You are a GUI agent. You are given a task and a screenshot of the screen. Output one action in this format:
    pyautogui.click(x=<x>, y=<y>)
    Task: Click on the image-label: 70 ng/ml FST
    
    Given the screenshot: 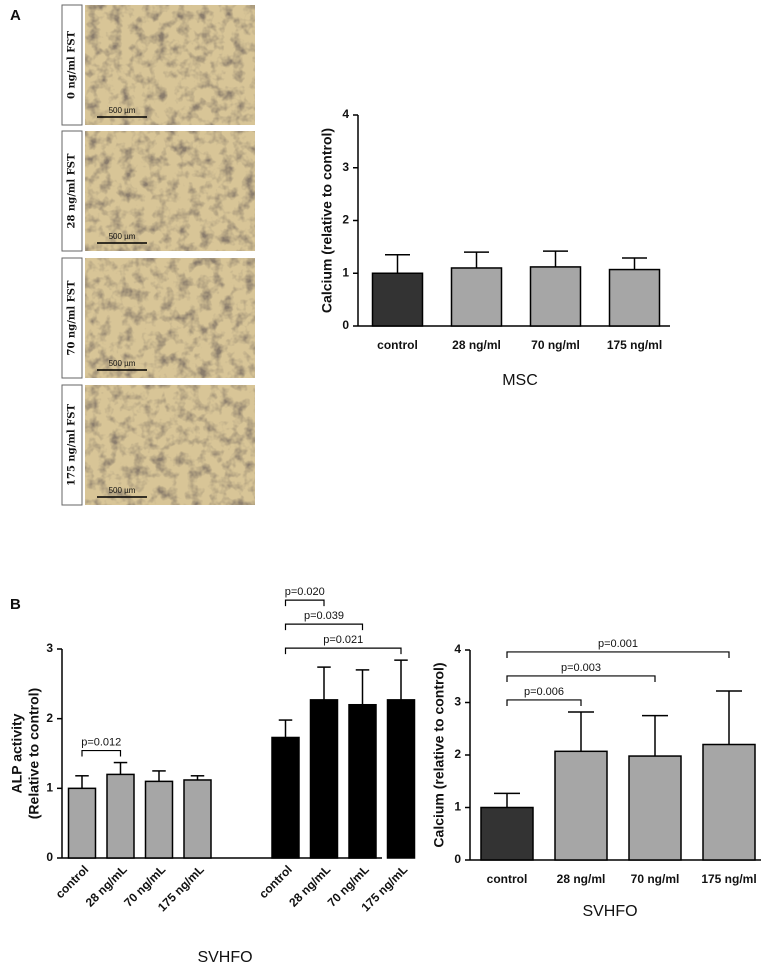 What is the action you would take?
    pyautogui.click(x=72, y=317)
    